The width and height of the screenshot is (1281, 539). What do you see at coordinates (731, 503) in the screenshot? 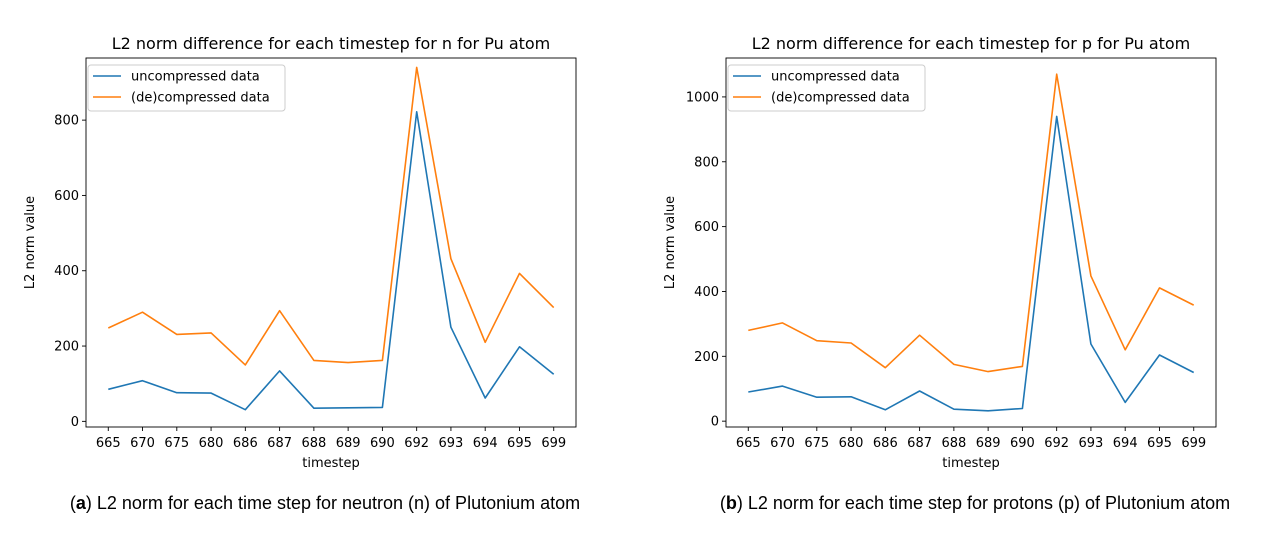
I see `caption-letter: b` at bounding box center [731, 503].